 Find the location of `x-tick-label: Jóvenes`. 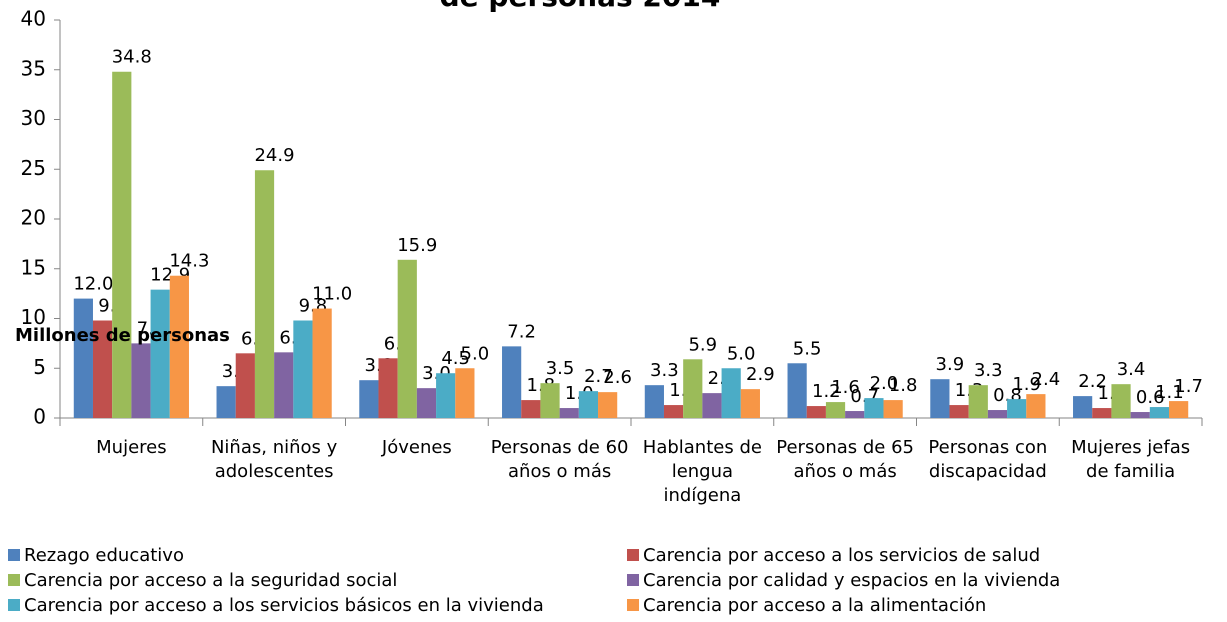

x-tick-label: Jóvenes is located at coordinates (416, 447).